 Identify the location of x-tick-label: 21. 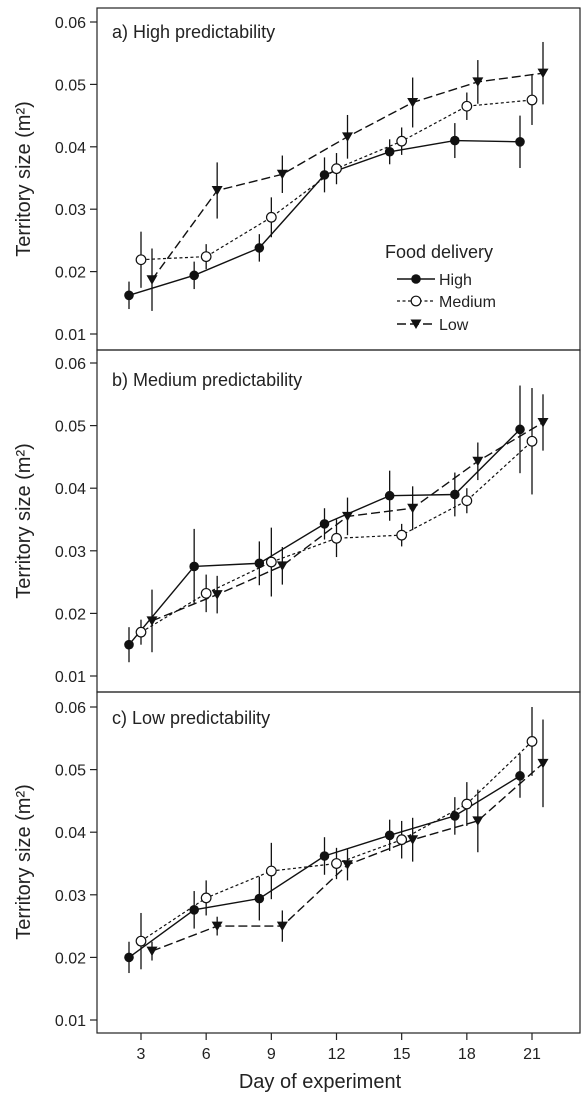
(532, 1054).